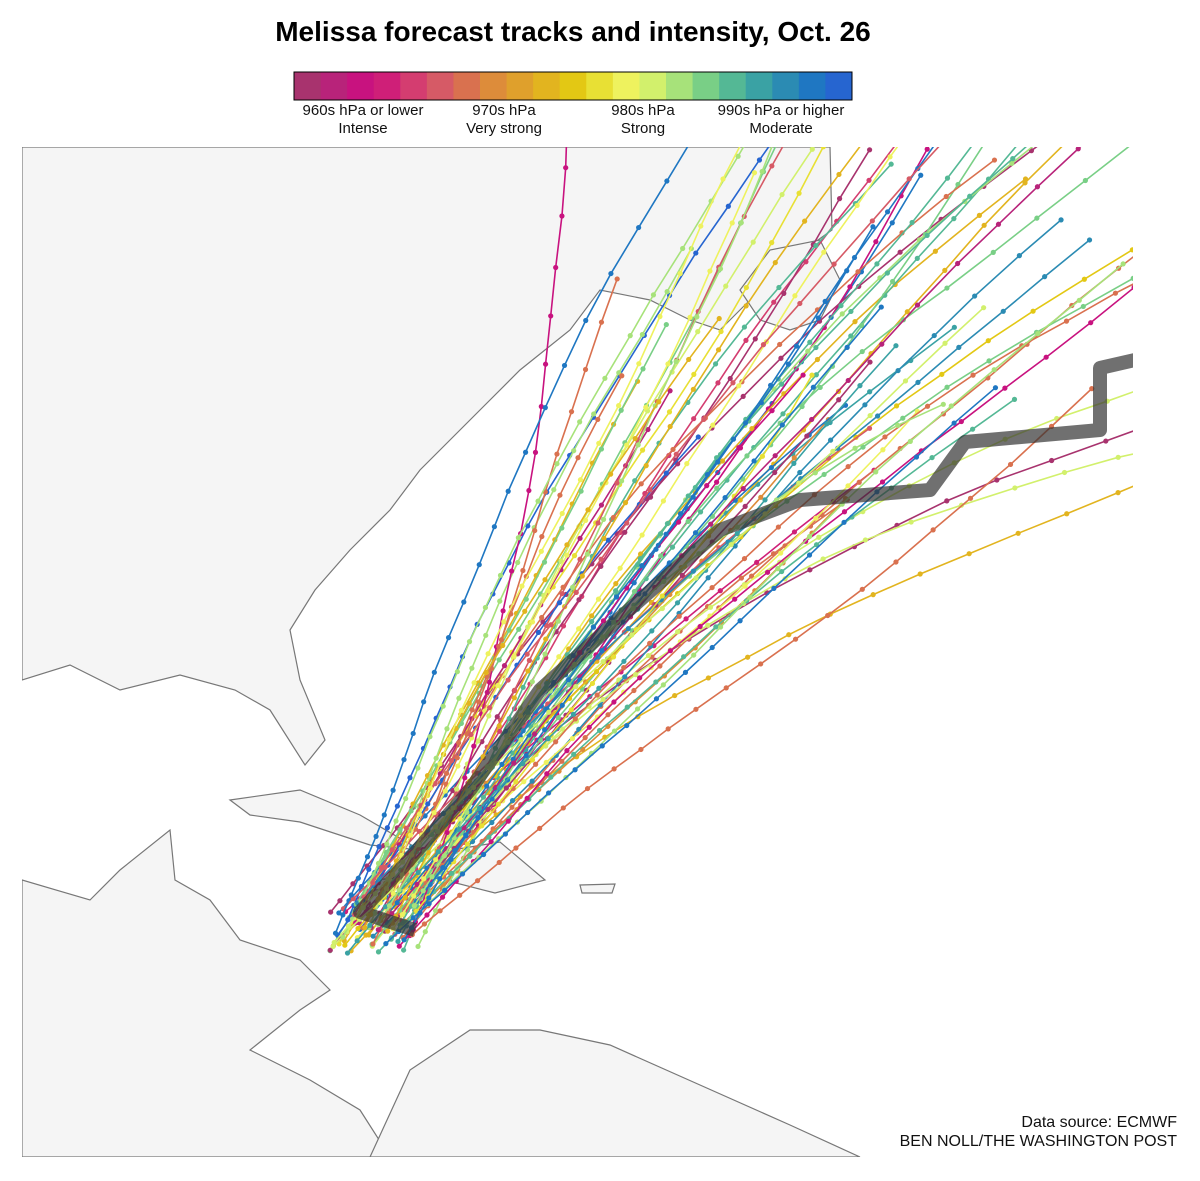 The image size is (1200, 1181). Describe the element at coordinates (362, 128) in the screenshot. I see `legend-intensity: Intense` at that location.